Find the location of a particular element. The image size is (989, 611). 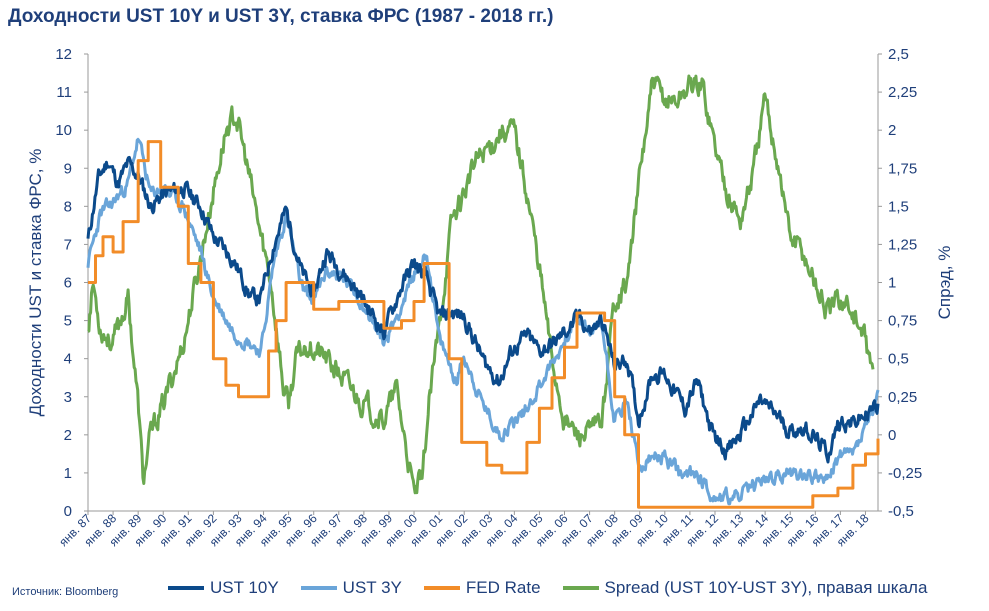

left-tick-label: 9 is located at coordinates (68, 168).